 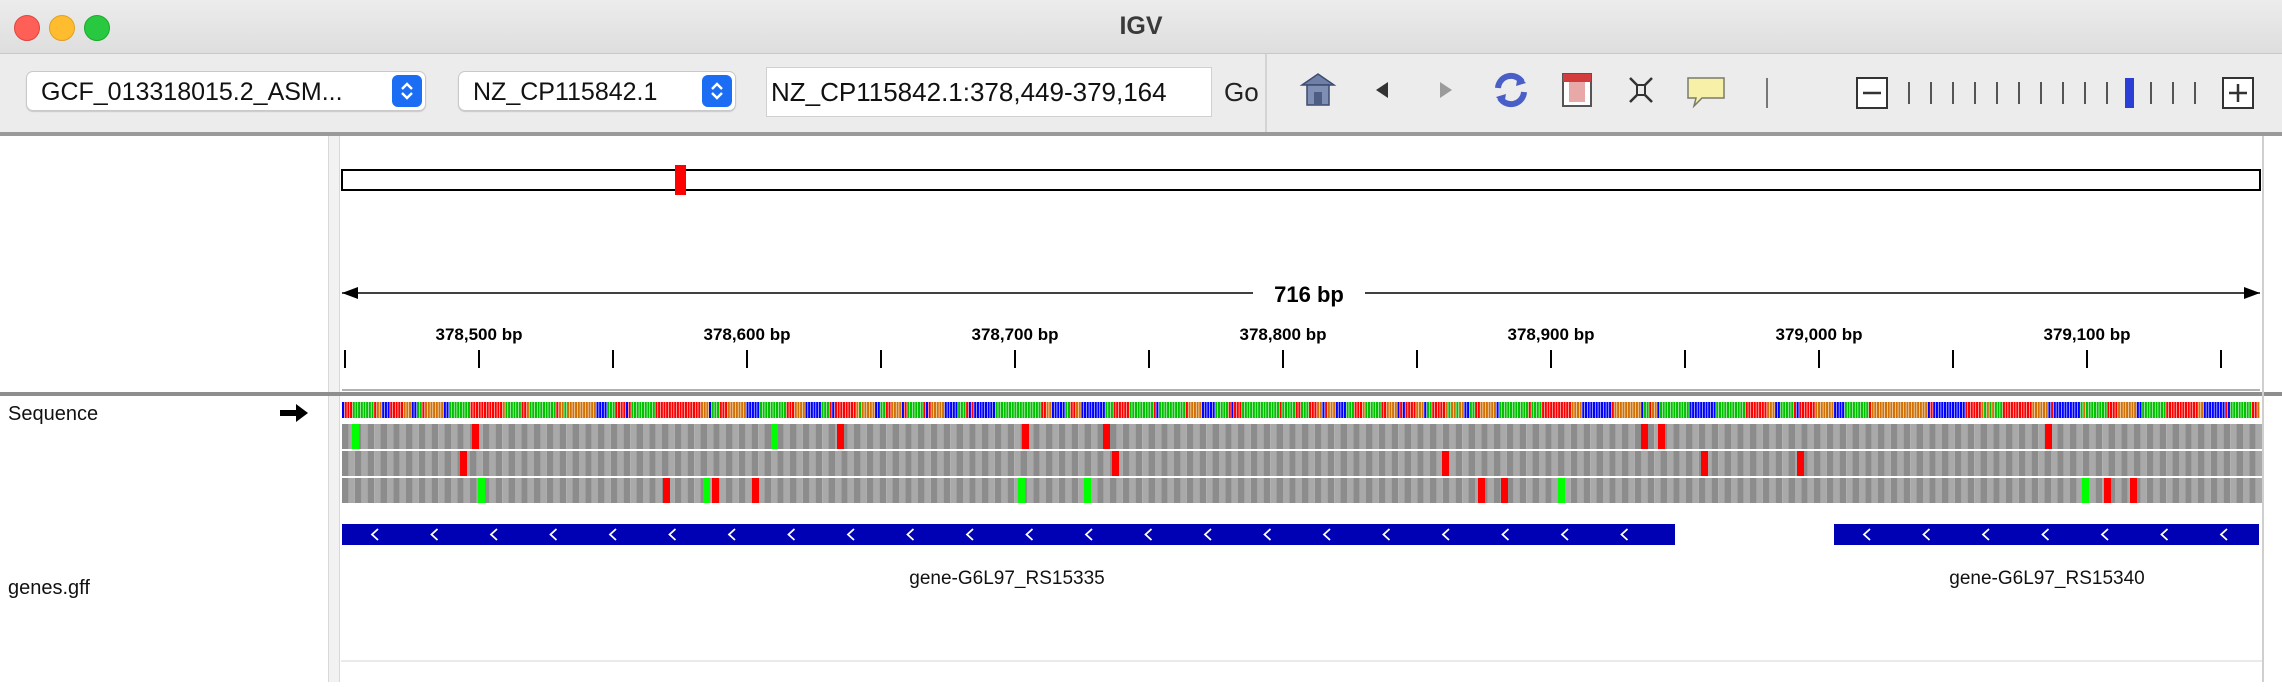 What do you see at coordinates (1577, 92) in the screenshot?
I see `roi-icon` at bounding box center [1577, 92].